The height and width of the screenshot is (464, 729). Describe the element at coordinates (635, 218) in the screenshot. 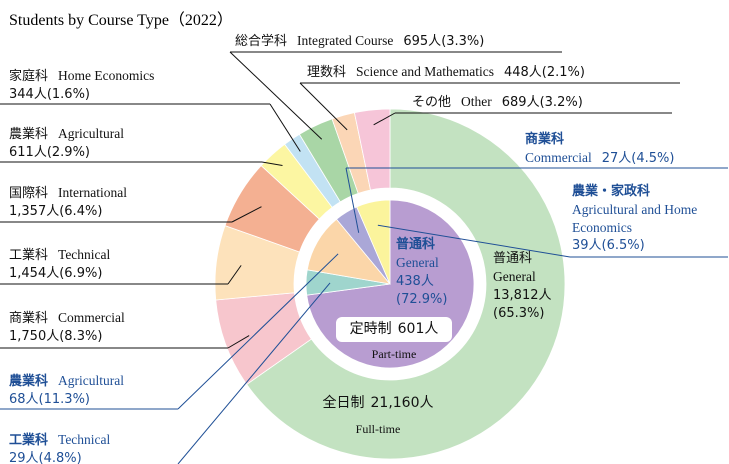

I see `label-enw: Agricultural and Home Economics` at that location.